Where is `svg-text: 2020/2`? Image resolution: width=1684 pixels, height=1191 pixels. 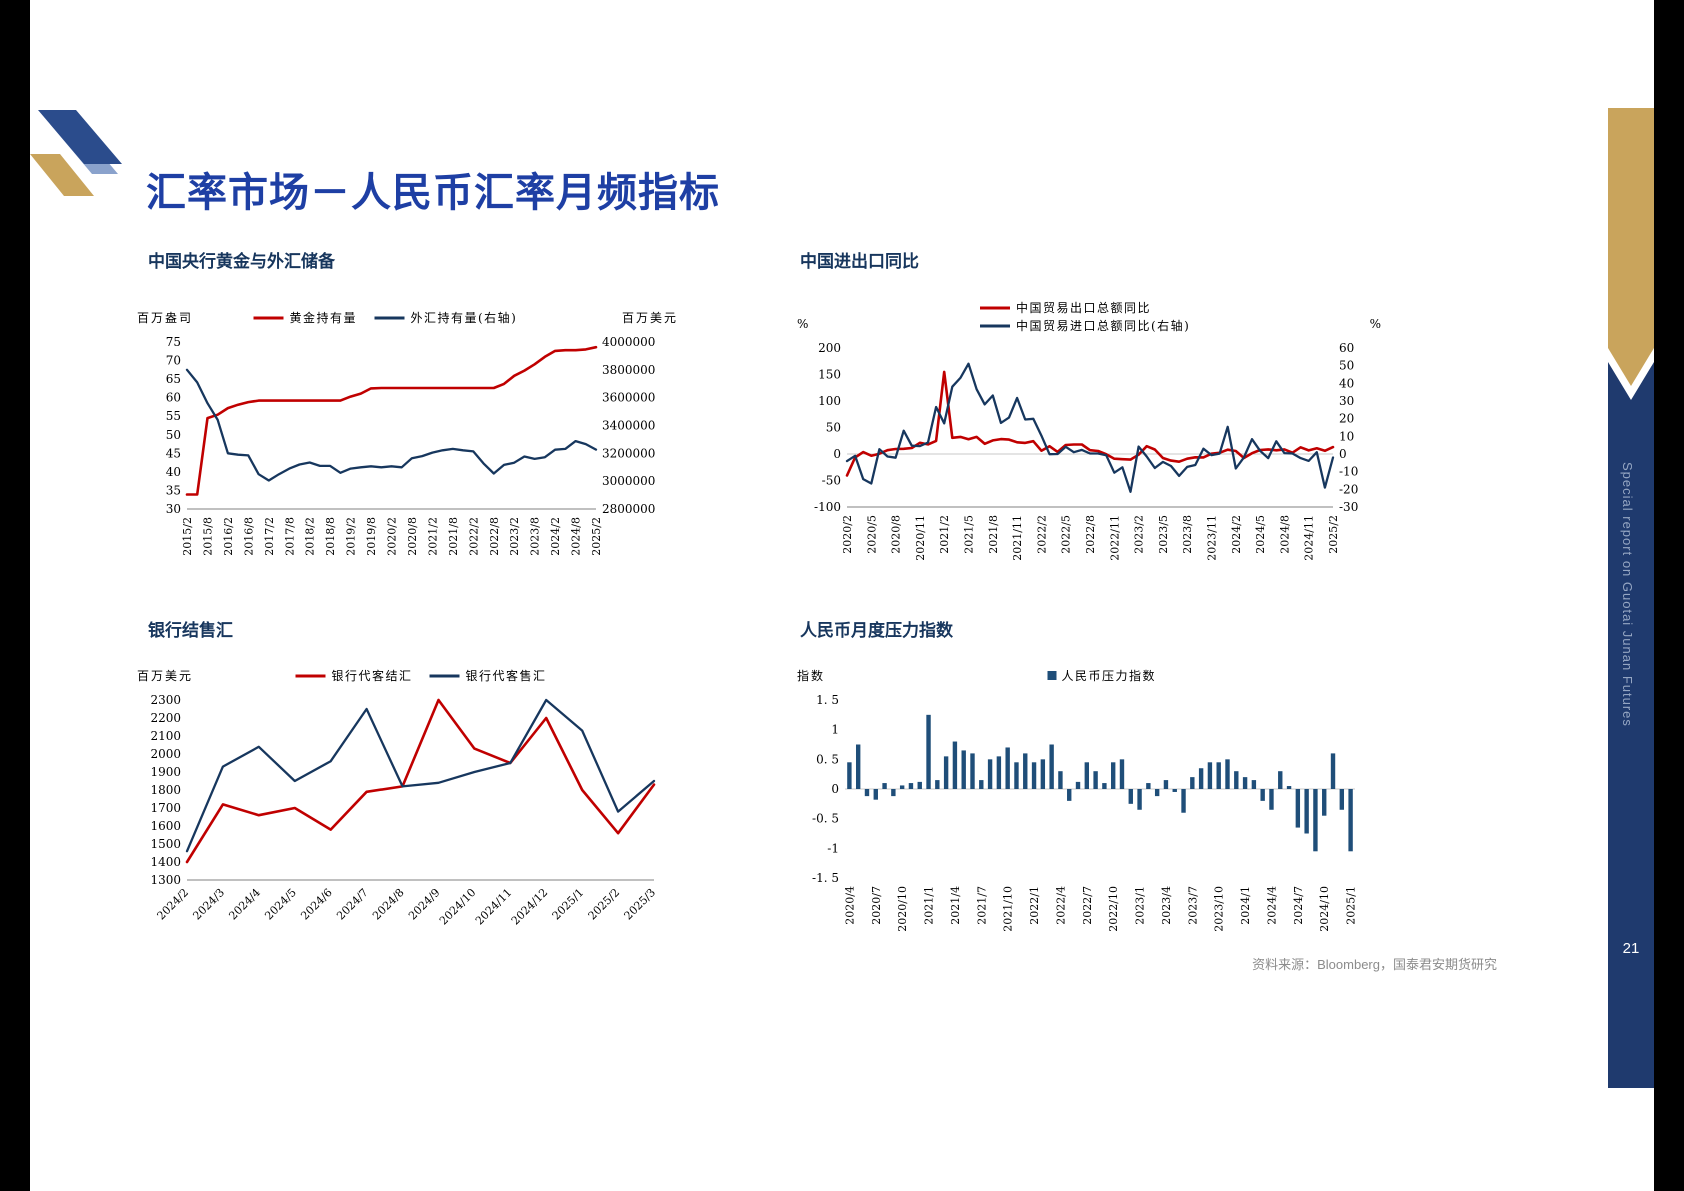
svg-text: 2020/2 is located at coordinates (392, 536).